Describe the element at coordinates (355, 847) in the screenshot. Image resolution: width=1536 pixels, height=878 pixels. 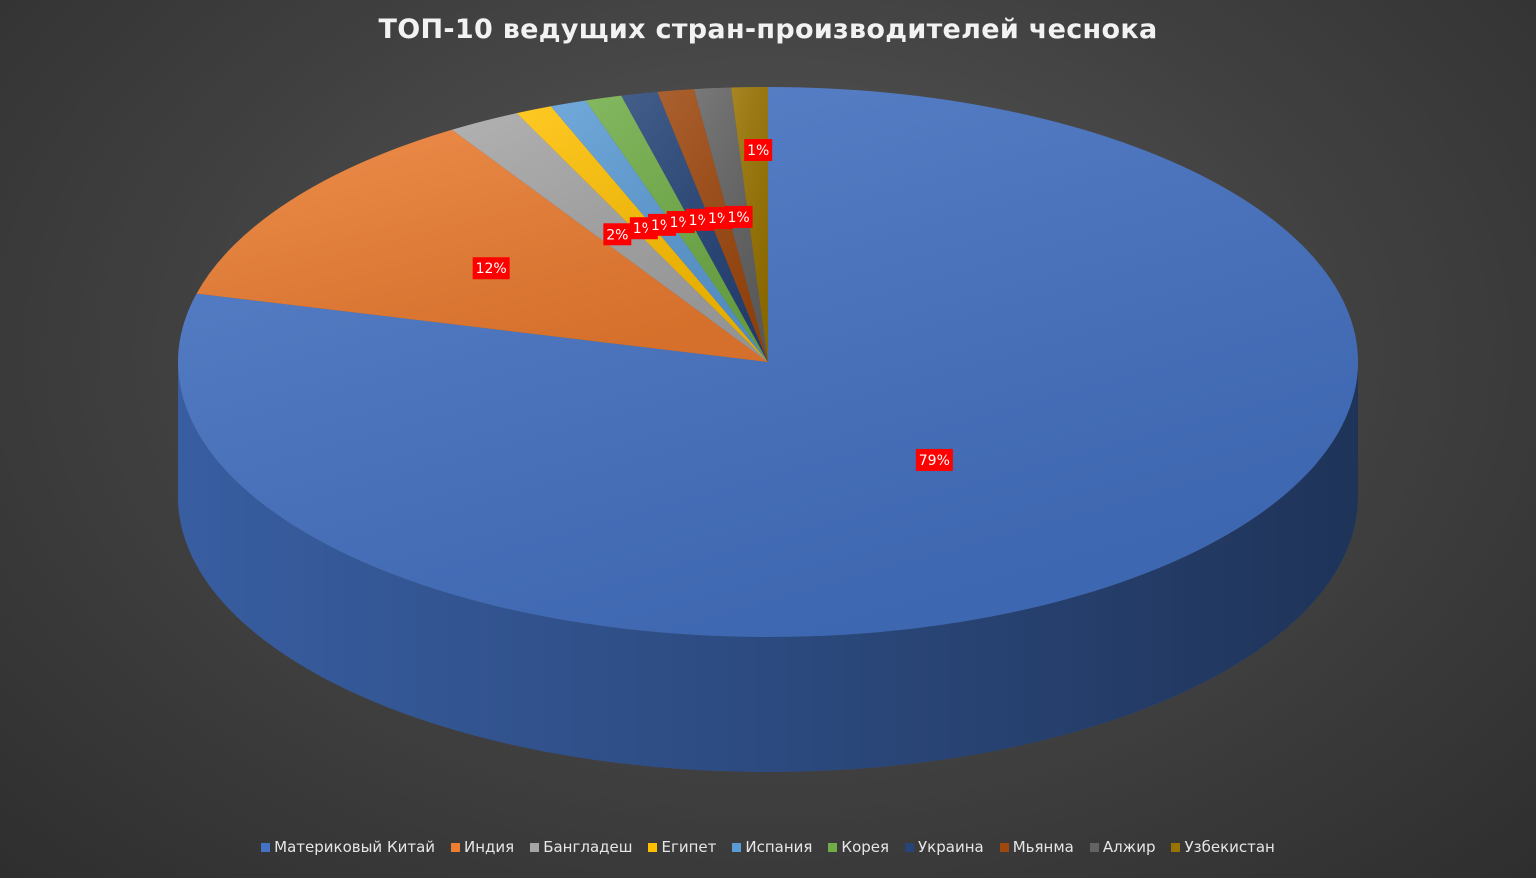
I see `legend-label-0: Материковый Китай` at that location.